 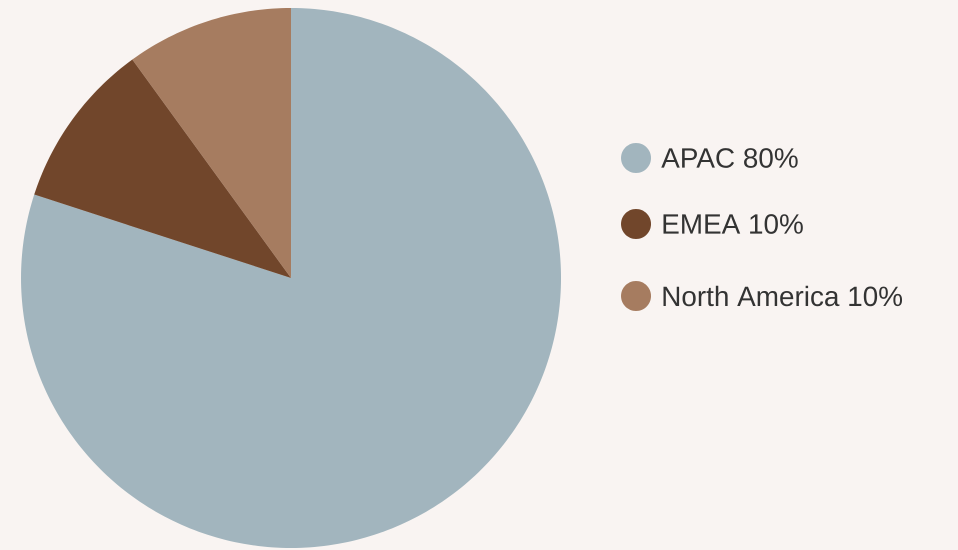 What do you see at coordinates (782, 296) in the screenshot?
I see `legend-label: North America 10%` at bounding box center [782, 296].